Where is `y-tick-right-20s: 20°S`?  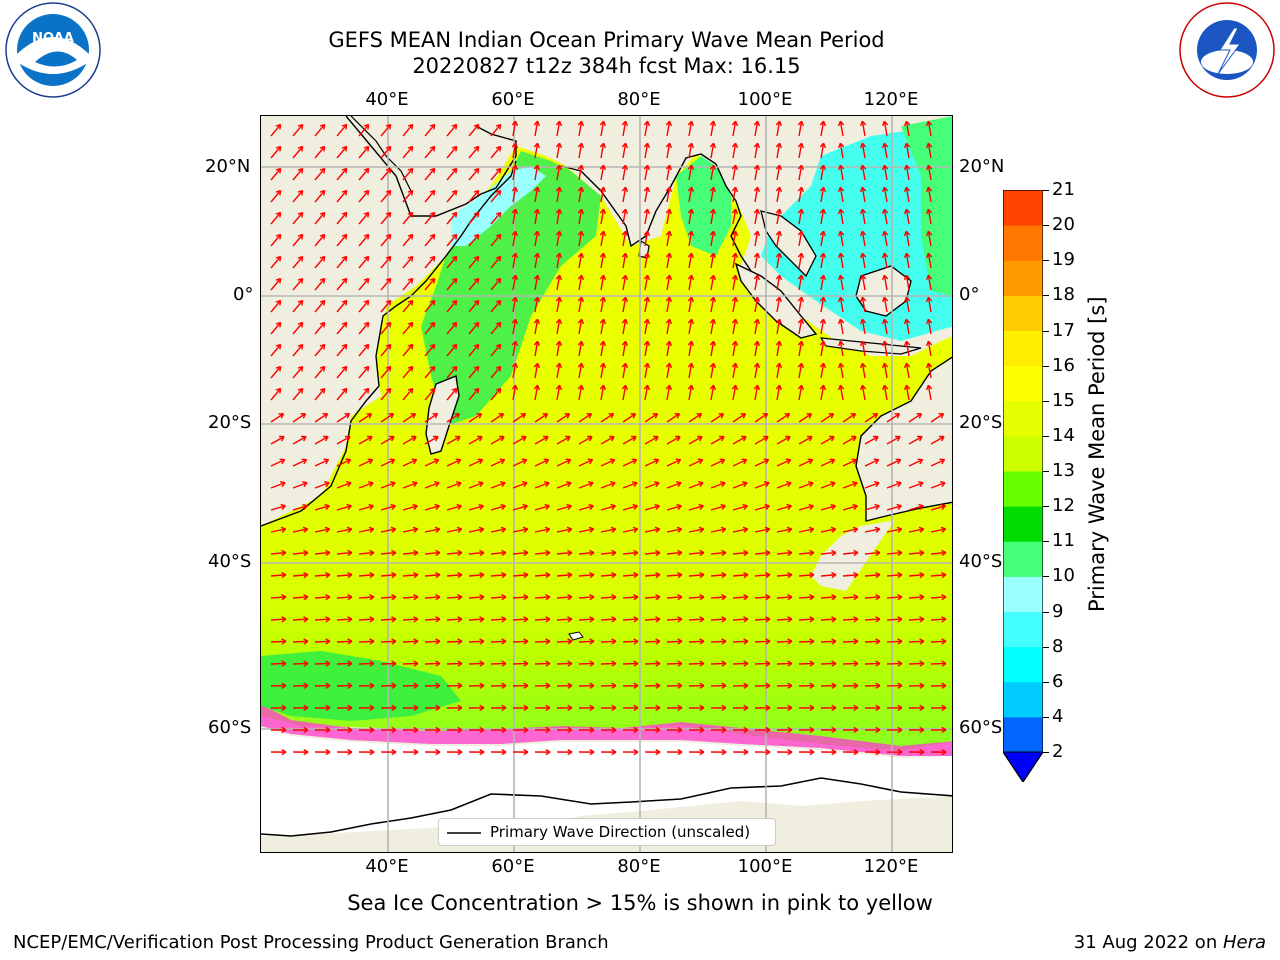
y-tick-right-20s: 20°S is located at coordinates (981, 422).